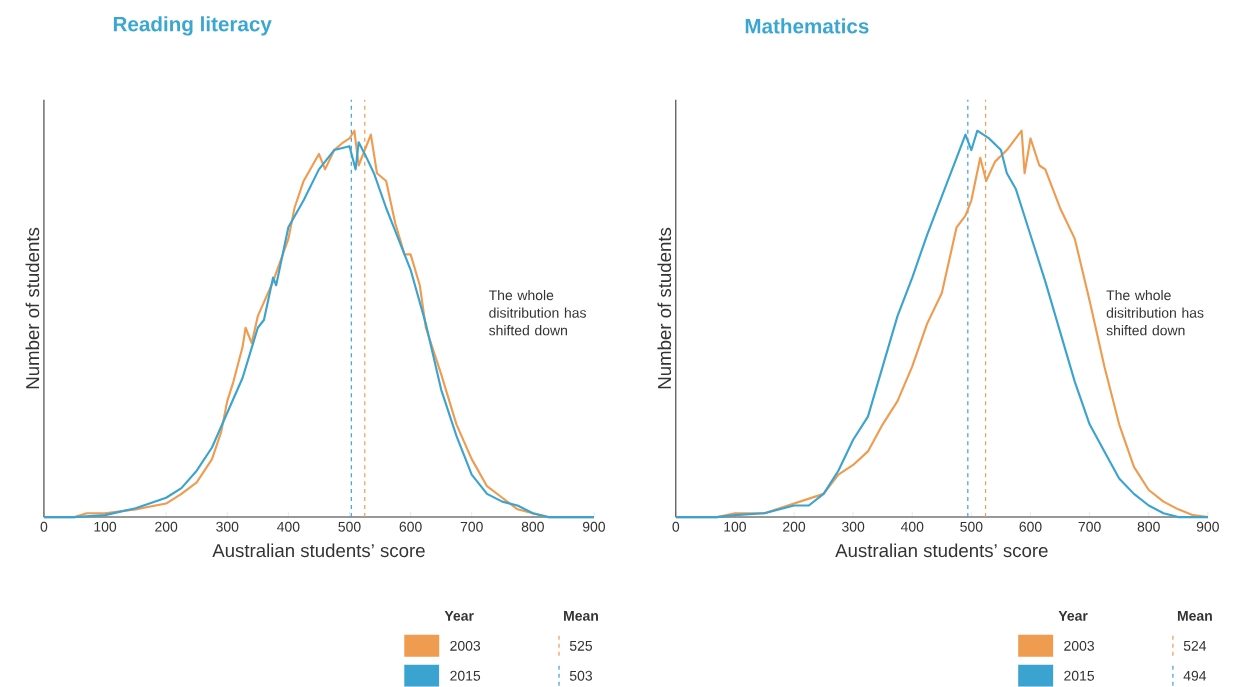  I want to click on legend-label: 494, so click(1195, 675).